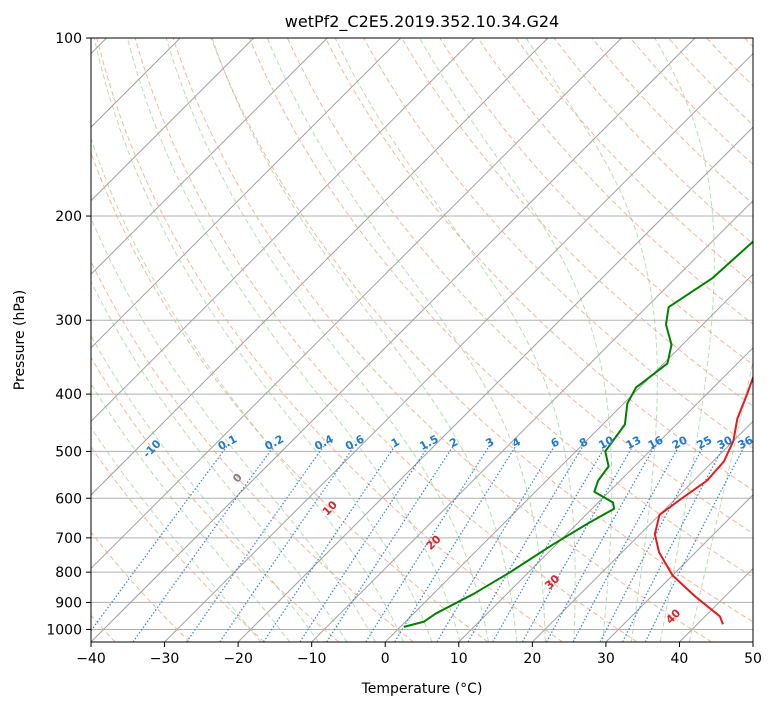 Image resolution: width=775 pixels, height=712 pixels. Describe the element at coordinates (64, 630) in the screenshot. I see `y-tick-label: 1000` at that location.